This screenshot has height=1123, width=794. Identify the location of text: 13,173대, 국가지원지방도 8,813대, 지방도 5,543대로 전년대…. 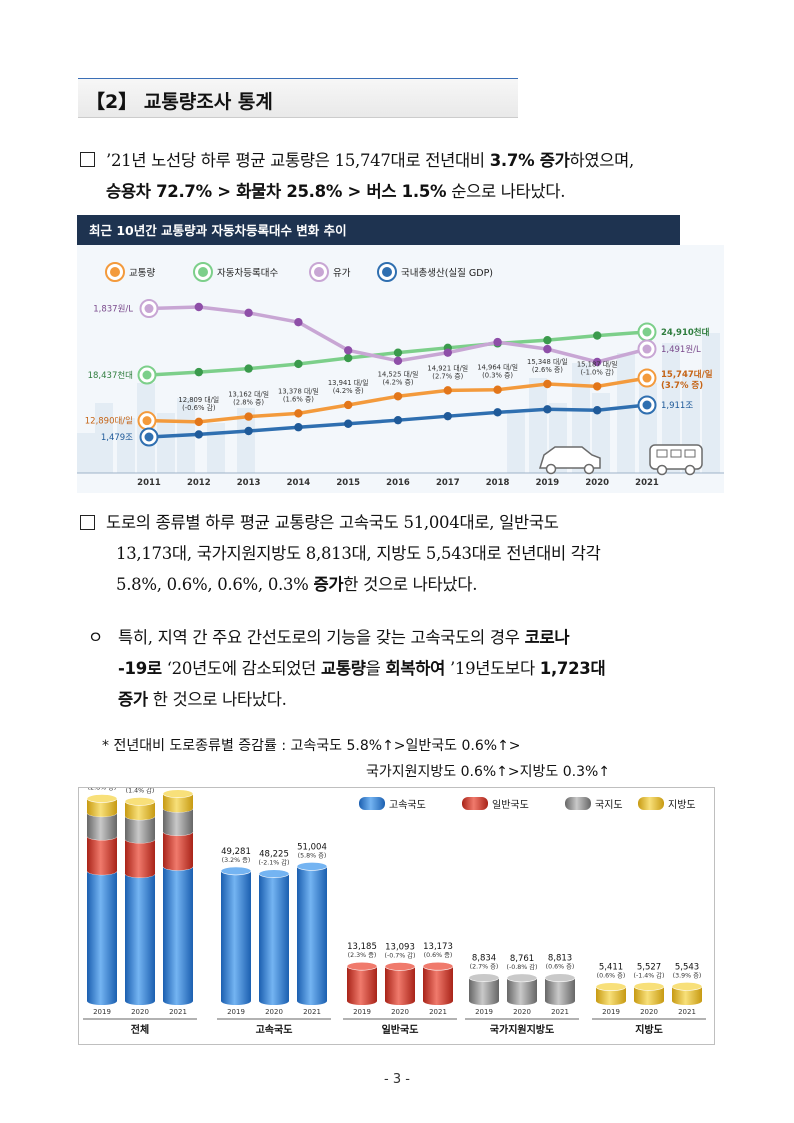
(358, 553).